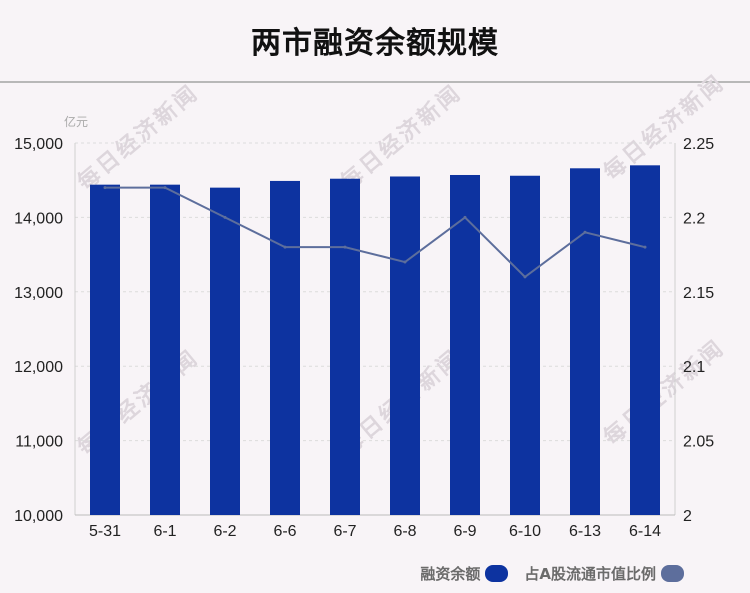 Image resolution: width=750 pixels, height=593 pixels. Describe the element at coordinates (38, 293) in the screenshot. I see `y-left-tick-label: 13,000` at that location.